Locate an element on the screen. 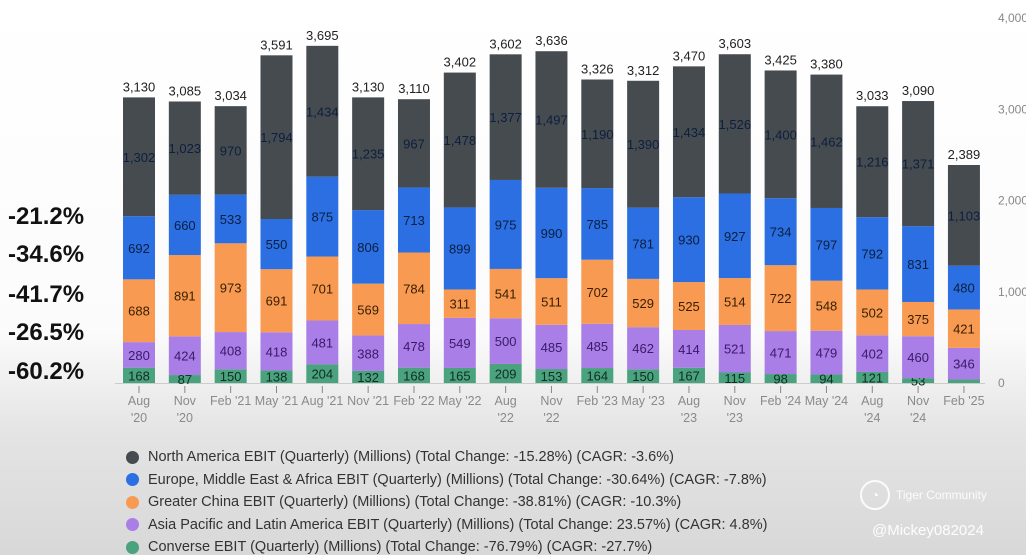 The width and height of the screenshot is (1026, 559). total-label: 3,402 is located at coordinates (460, 62).